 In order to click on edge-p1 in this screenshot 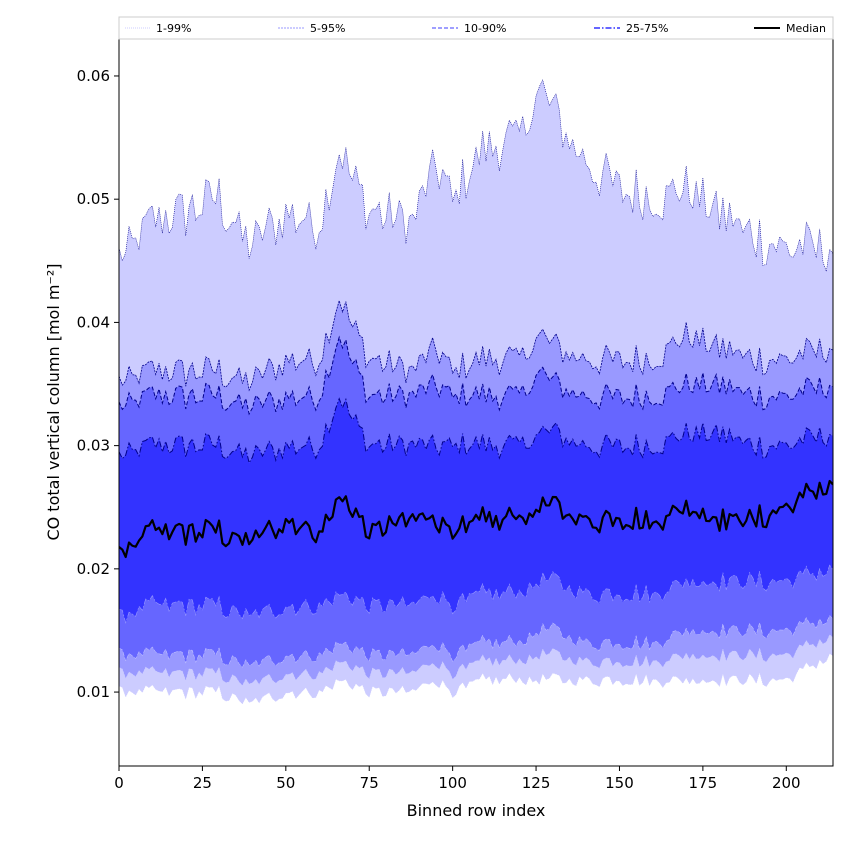, I will do `click(476, 679)`.